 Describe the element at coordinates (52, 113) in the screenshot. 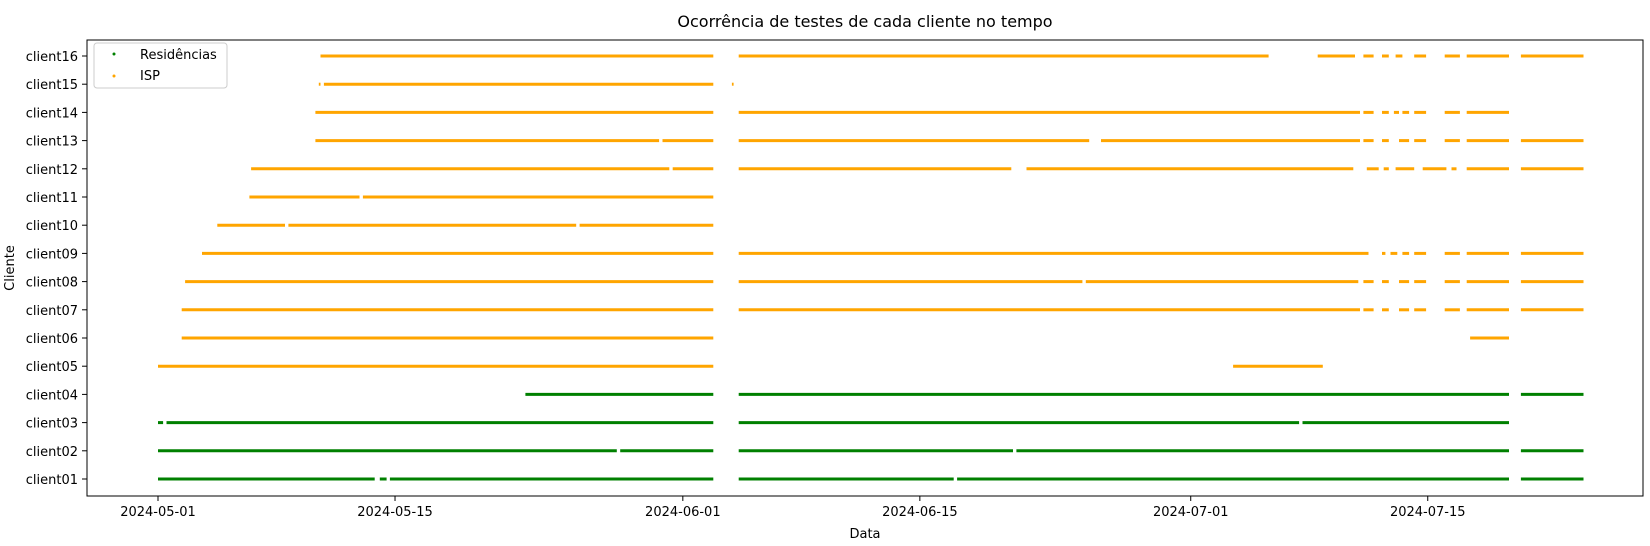

I see `y-tick-label: client14` at that location.